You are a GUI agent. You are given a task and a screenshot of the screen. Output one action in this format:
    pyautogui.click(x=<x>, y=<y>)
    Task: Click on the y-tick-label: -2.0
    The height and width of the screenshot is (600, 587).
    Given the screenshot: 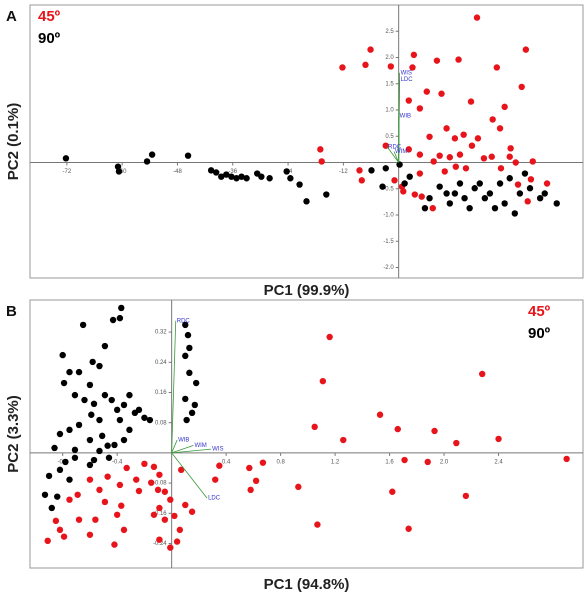 What is the action you would take?
    pyautogui.click(x=388, y=268)
    